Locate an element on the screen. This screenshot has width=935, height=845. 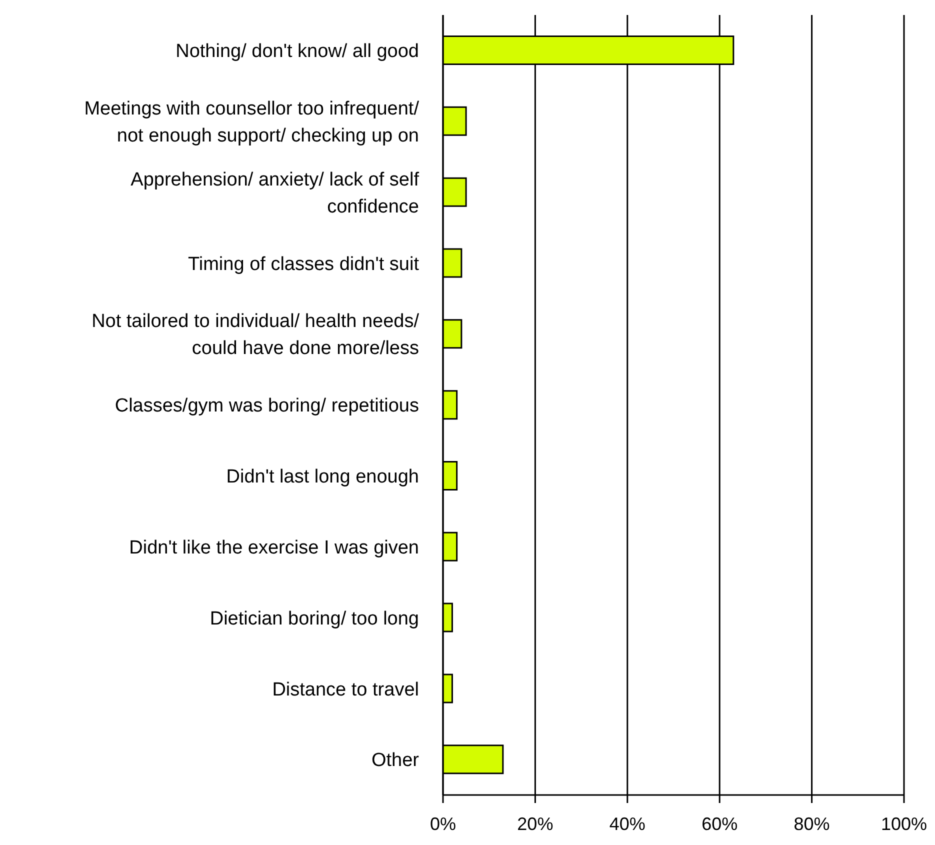
y-tick-label: Not tailored to individual/ health needs/ could have done more/less is located at coordinates (256, 335).